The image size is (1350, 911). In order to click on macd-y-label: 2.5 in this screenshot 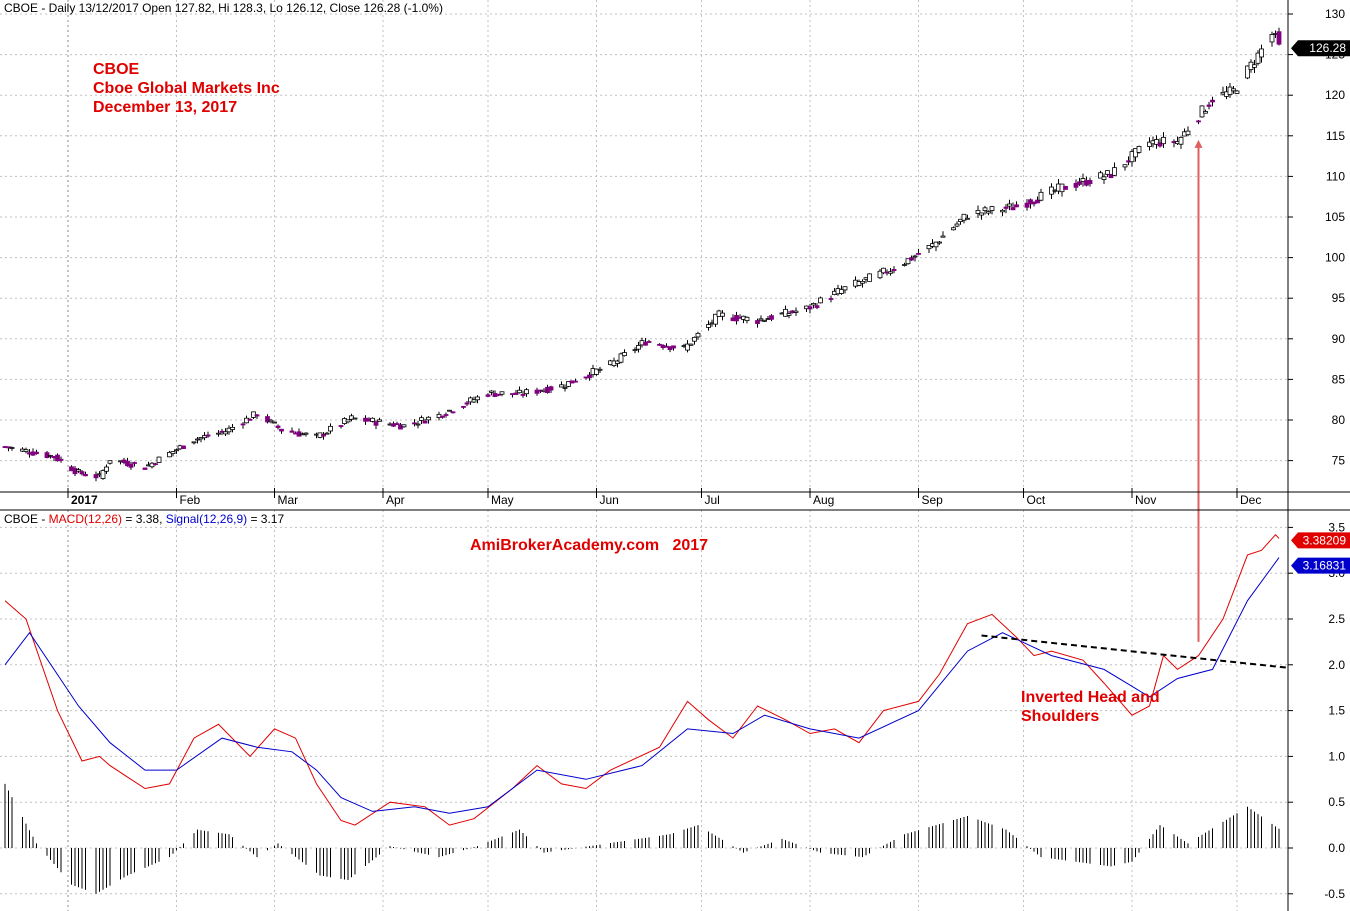, I will do `click(1336, 619)`.